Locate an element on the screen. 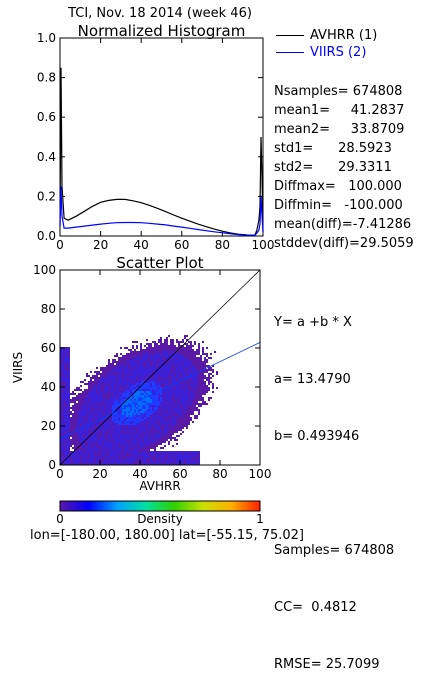 The height and width of the screenshot is (693, 430). legend-label-viirs: VIIRS (2) is located at coordinates (338, 52).